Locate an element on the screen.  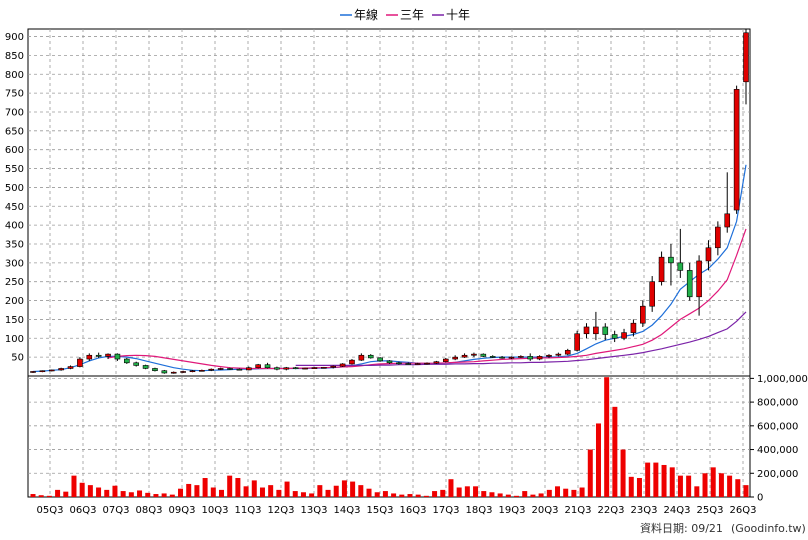
time-tick-label: 19Q3 is located at coordinates (512, 510).